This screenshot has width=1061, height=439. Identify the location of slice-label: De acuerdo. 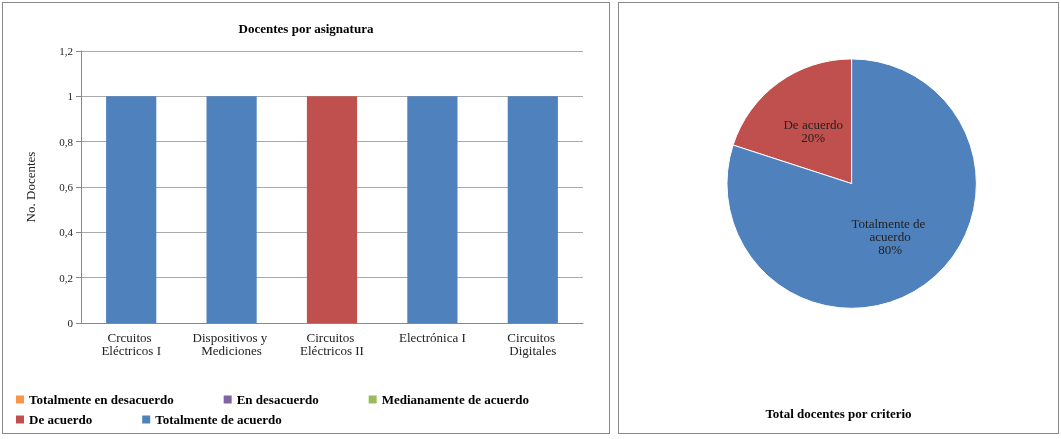
(813, 124).